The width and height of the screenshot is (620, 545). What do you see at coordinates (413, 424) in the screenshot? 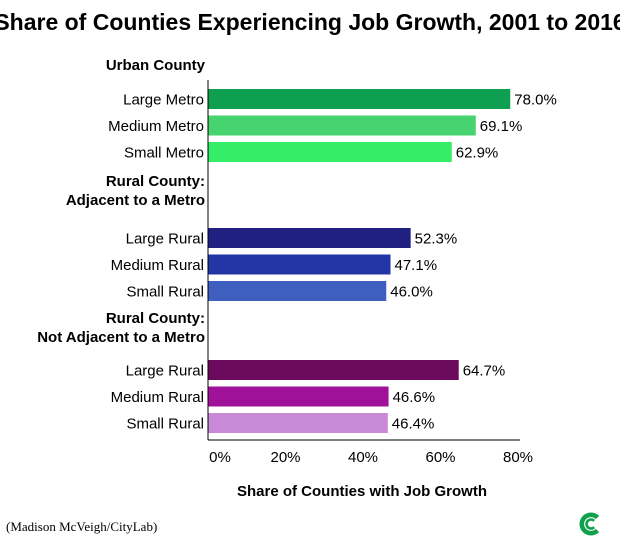
I see `value-label: 46.4%` at bounding box center [413, 424].